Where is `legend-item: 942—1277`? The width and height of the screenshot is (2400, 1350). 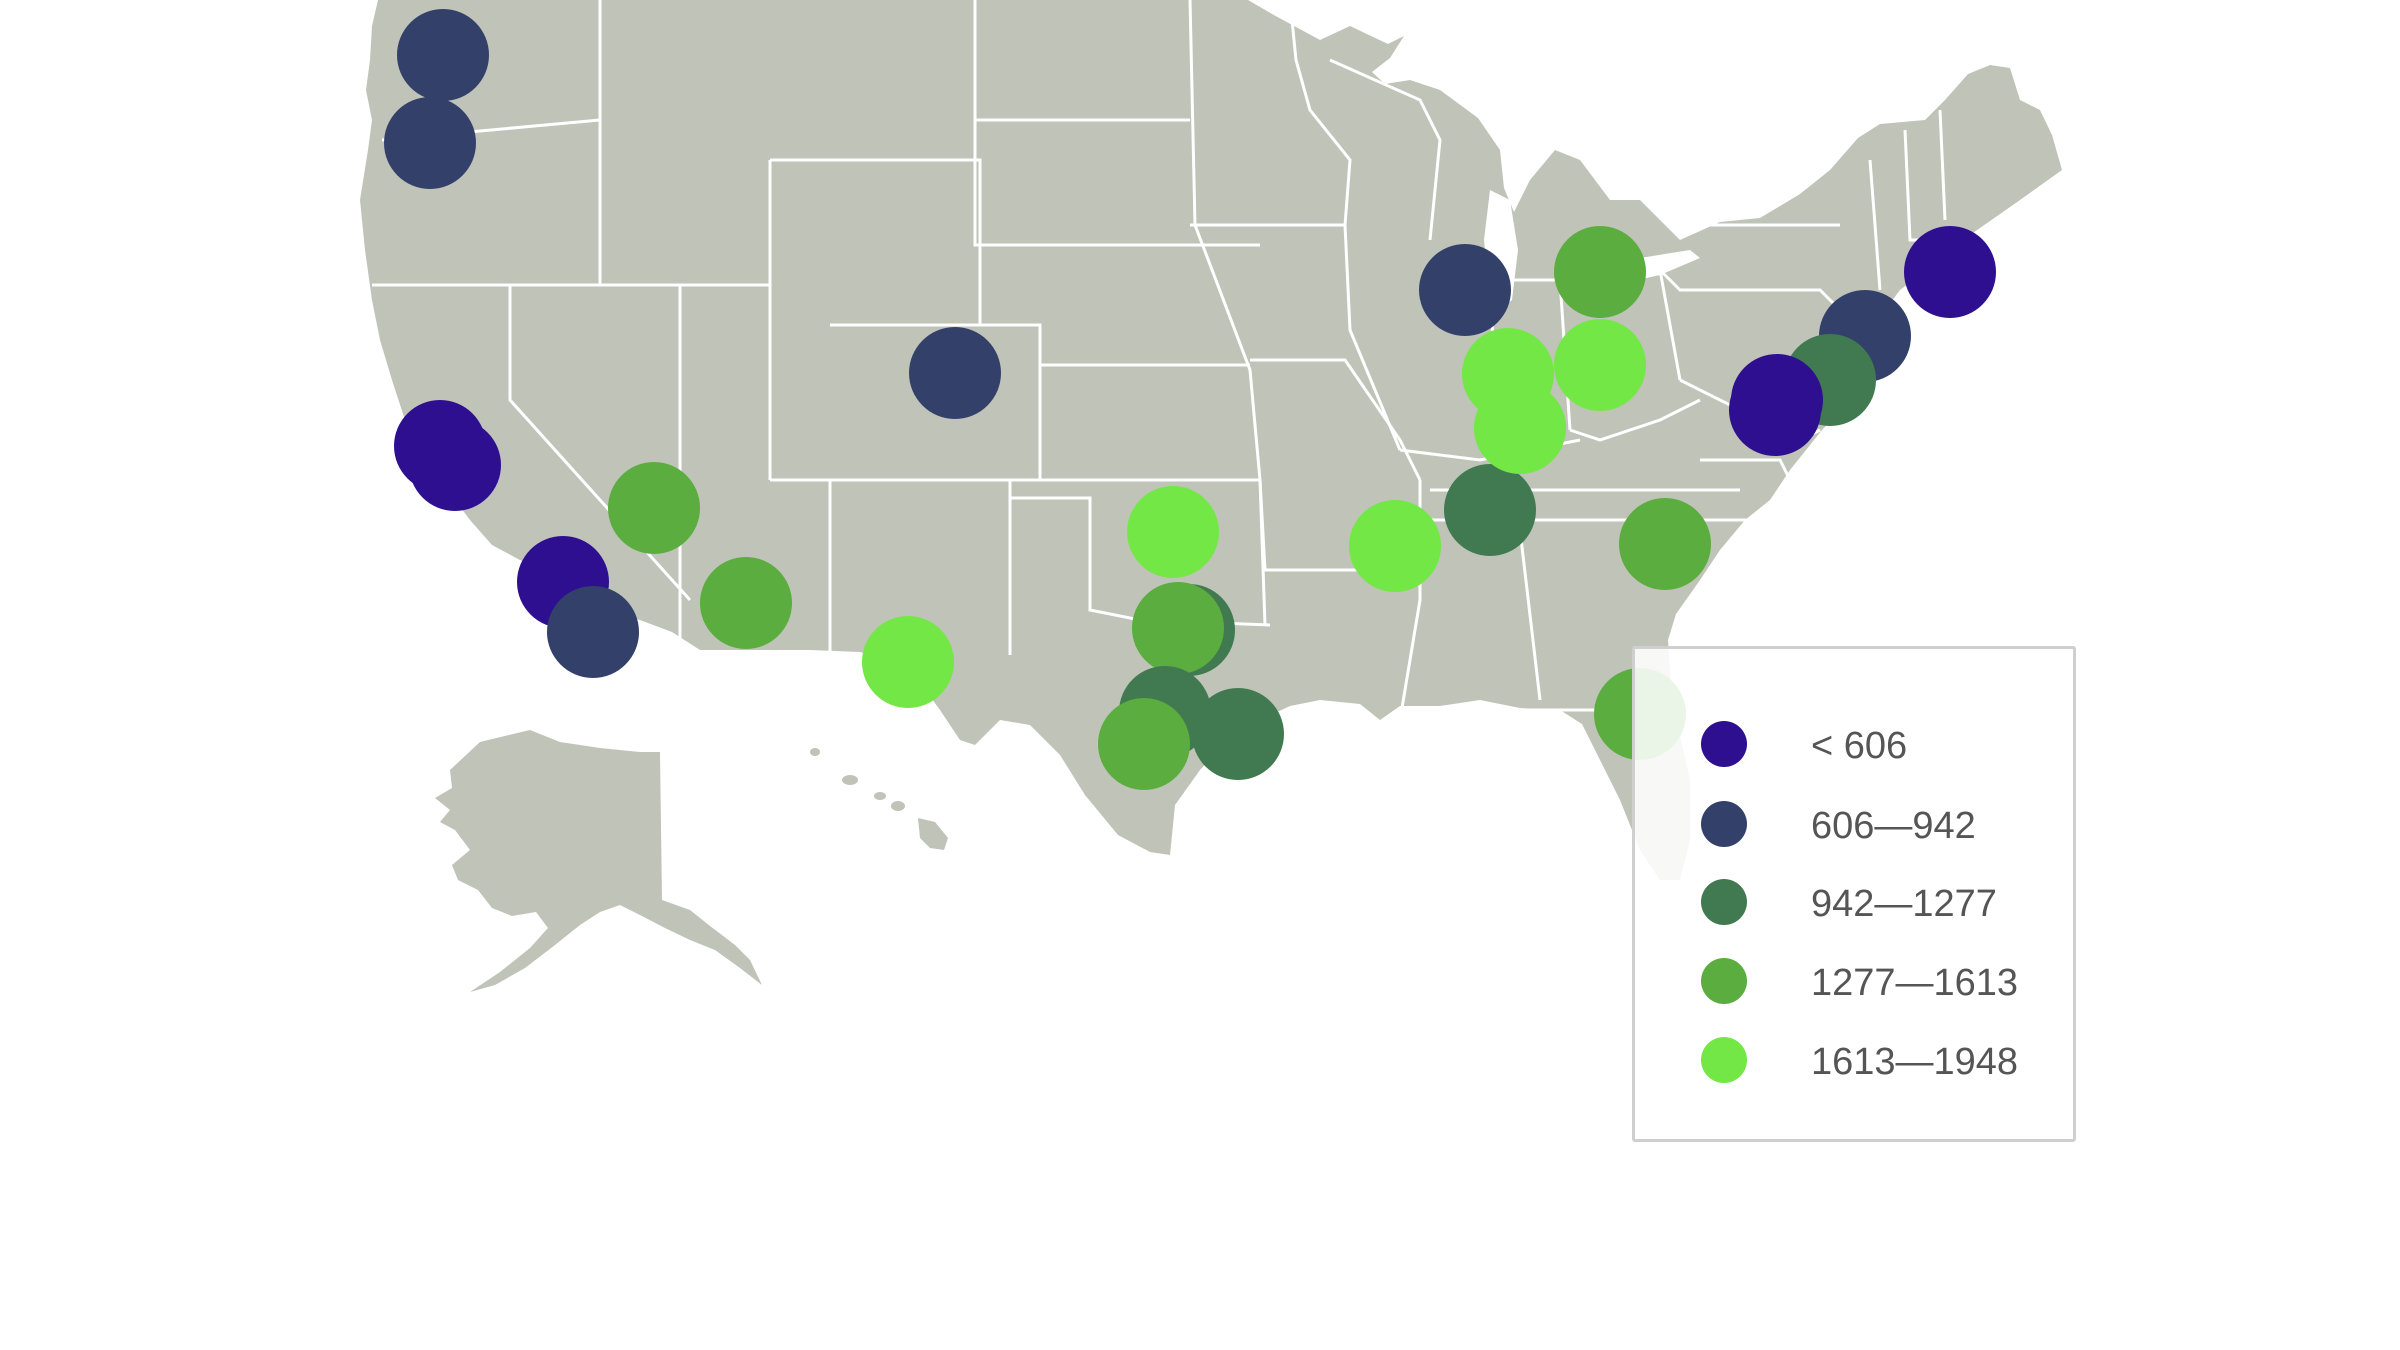
legend-item: 942—1277 is located at coordinates (1854, 901).